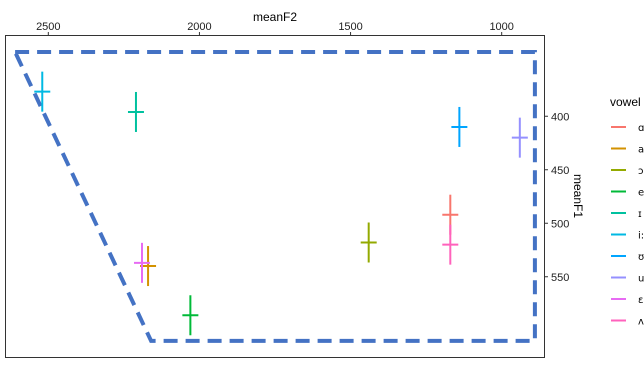  What do you see at coordinates (625, 102) in the screenshot?
I see `legend-title: vowel` at bounding box center [625, 102].